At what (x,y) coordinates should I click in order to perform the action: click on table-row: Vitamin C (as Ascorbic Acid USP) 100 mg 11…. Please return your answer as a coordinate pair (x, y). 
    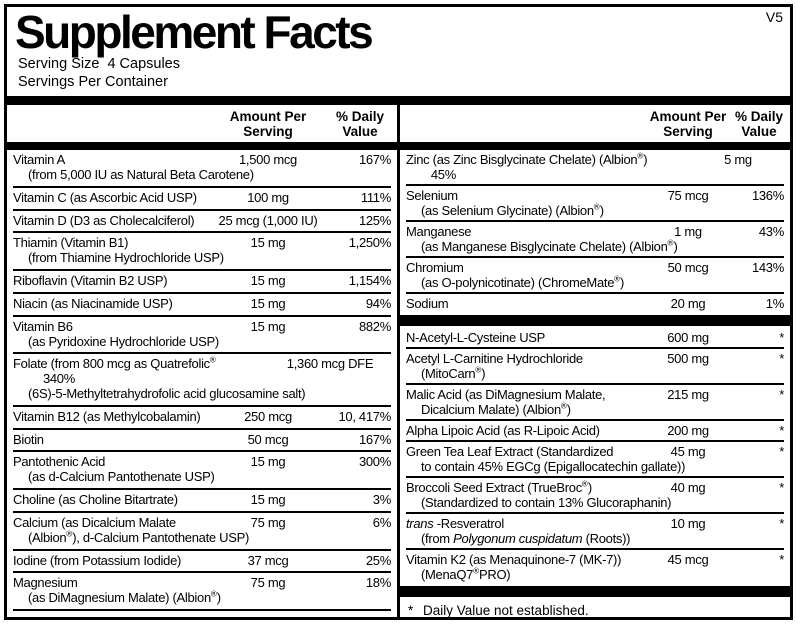
    Looking at the image, I should click on (202, 197).